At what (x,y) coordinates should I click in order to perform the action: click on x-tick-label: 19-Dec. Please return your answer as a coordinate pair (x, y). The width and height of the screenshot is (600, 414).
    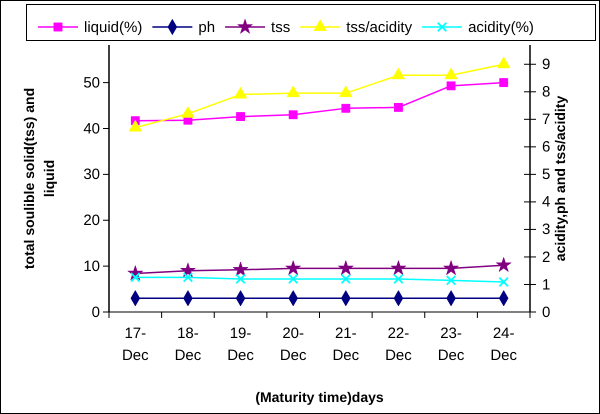
    Looking at the image, I should click on (240, 344).